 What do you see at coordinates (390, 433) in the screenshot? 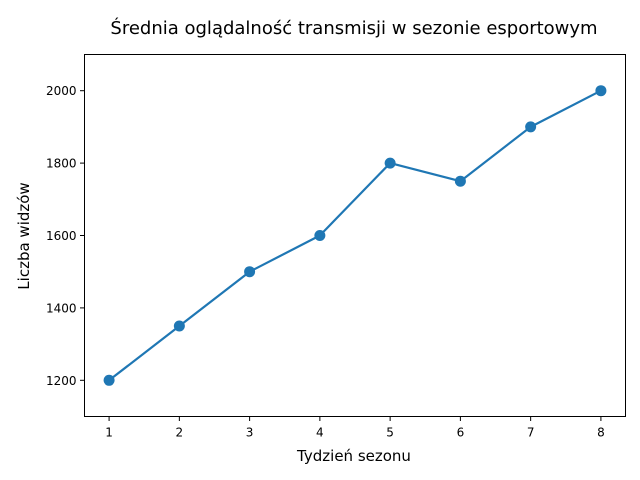
I see `x-tick-label: 5` at bounding box center [390, 433].